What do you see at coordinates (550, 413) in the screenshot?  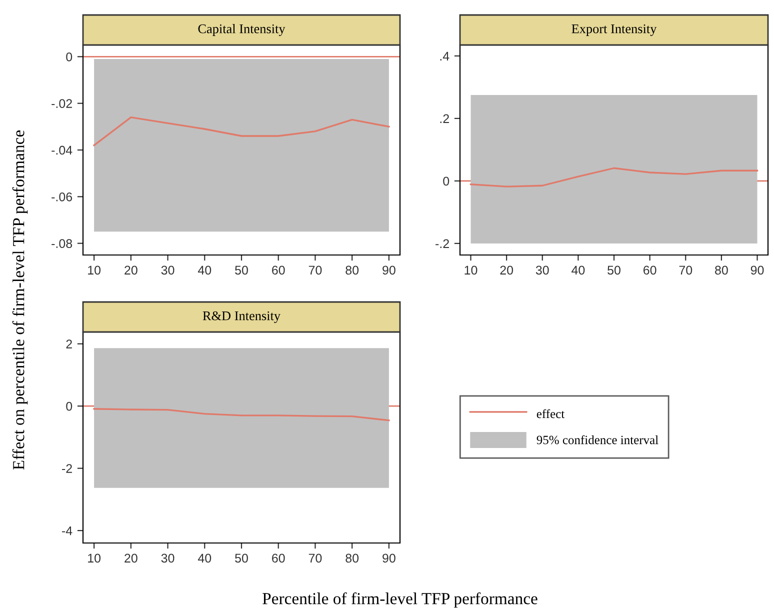 I see `legend-label: effect` at bounding box center [550, 413].